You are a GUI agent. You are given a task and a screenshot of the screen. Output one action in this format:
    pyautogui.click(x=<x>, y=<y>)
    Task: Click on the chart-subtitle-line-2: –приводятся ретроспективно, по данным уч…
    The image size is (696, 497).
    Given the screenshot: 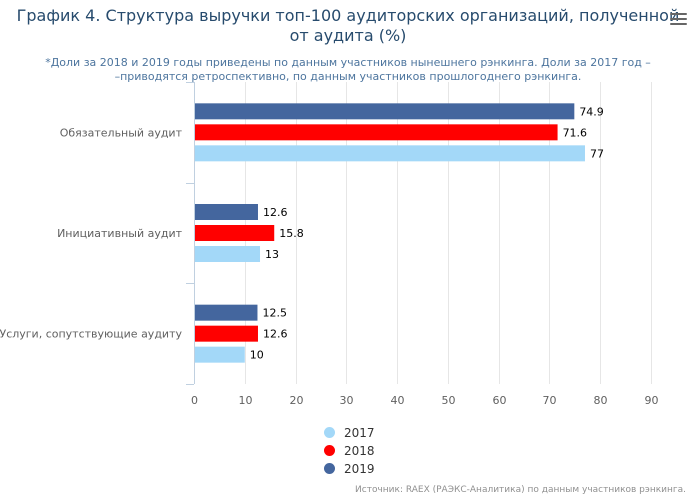 What is the action you would take?
    pyautogui.click(x=348, y=76)
    